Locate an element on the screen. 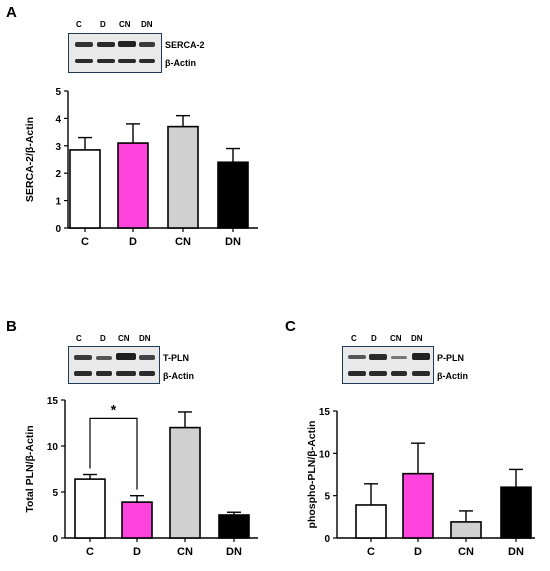 The height and width of the screenshot is (571, 550). chart-b: 0 5 10 15 Total PLN/β-Actin C D CN DN * is located at coordinates (141, 477).